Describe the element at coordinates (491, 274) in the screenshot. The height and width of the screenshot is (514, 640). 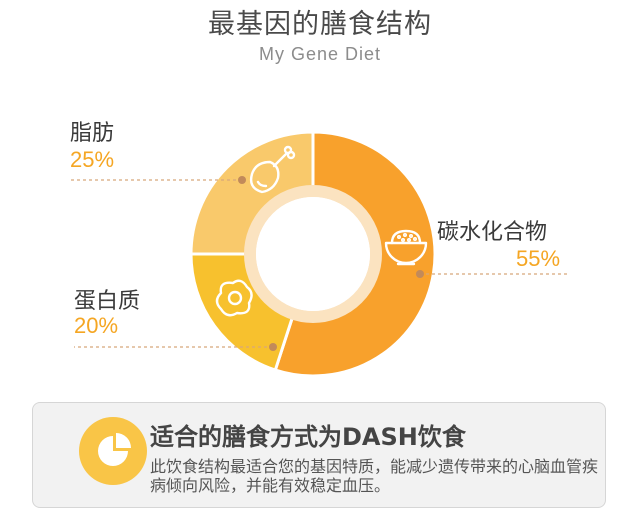
I see `leader-carbohydrate` at that location.